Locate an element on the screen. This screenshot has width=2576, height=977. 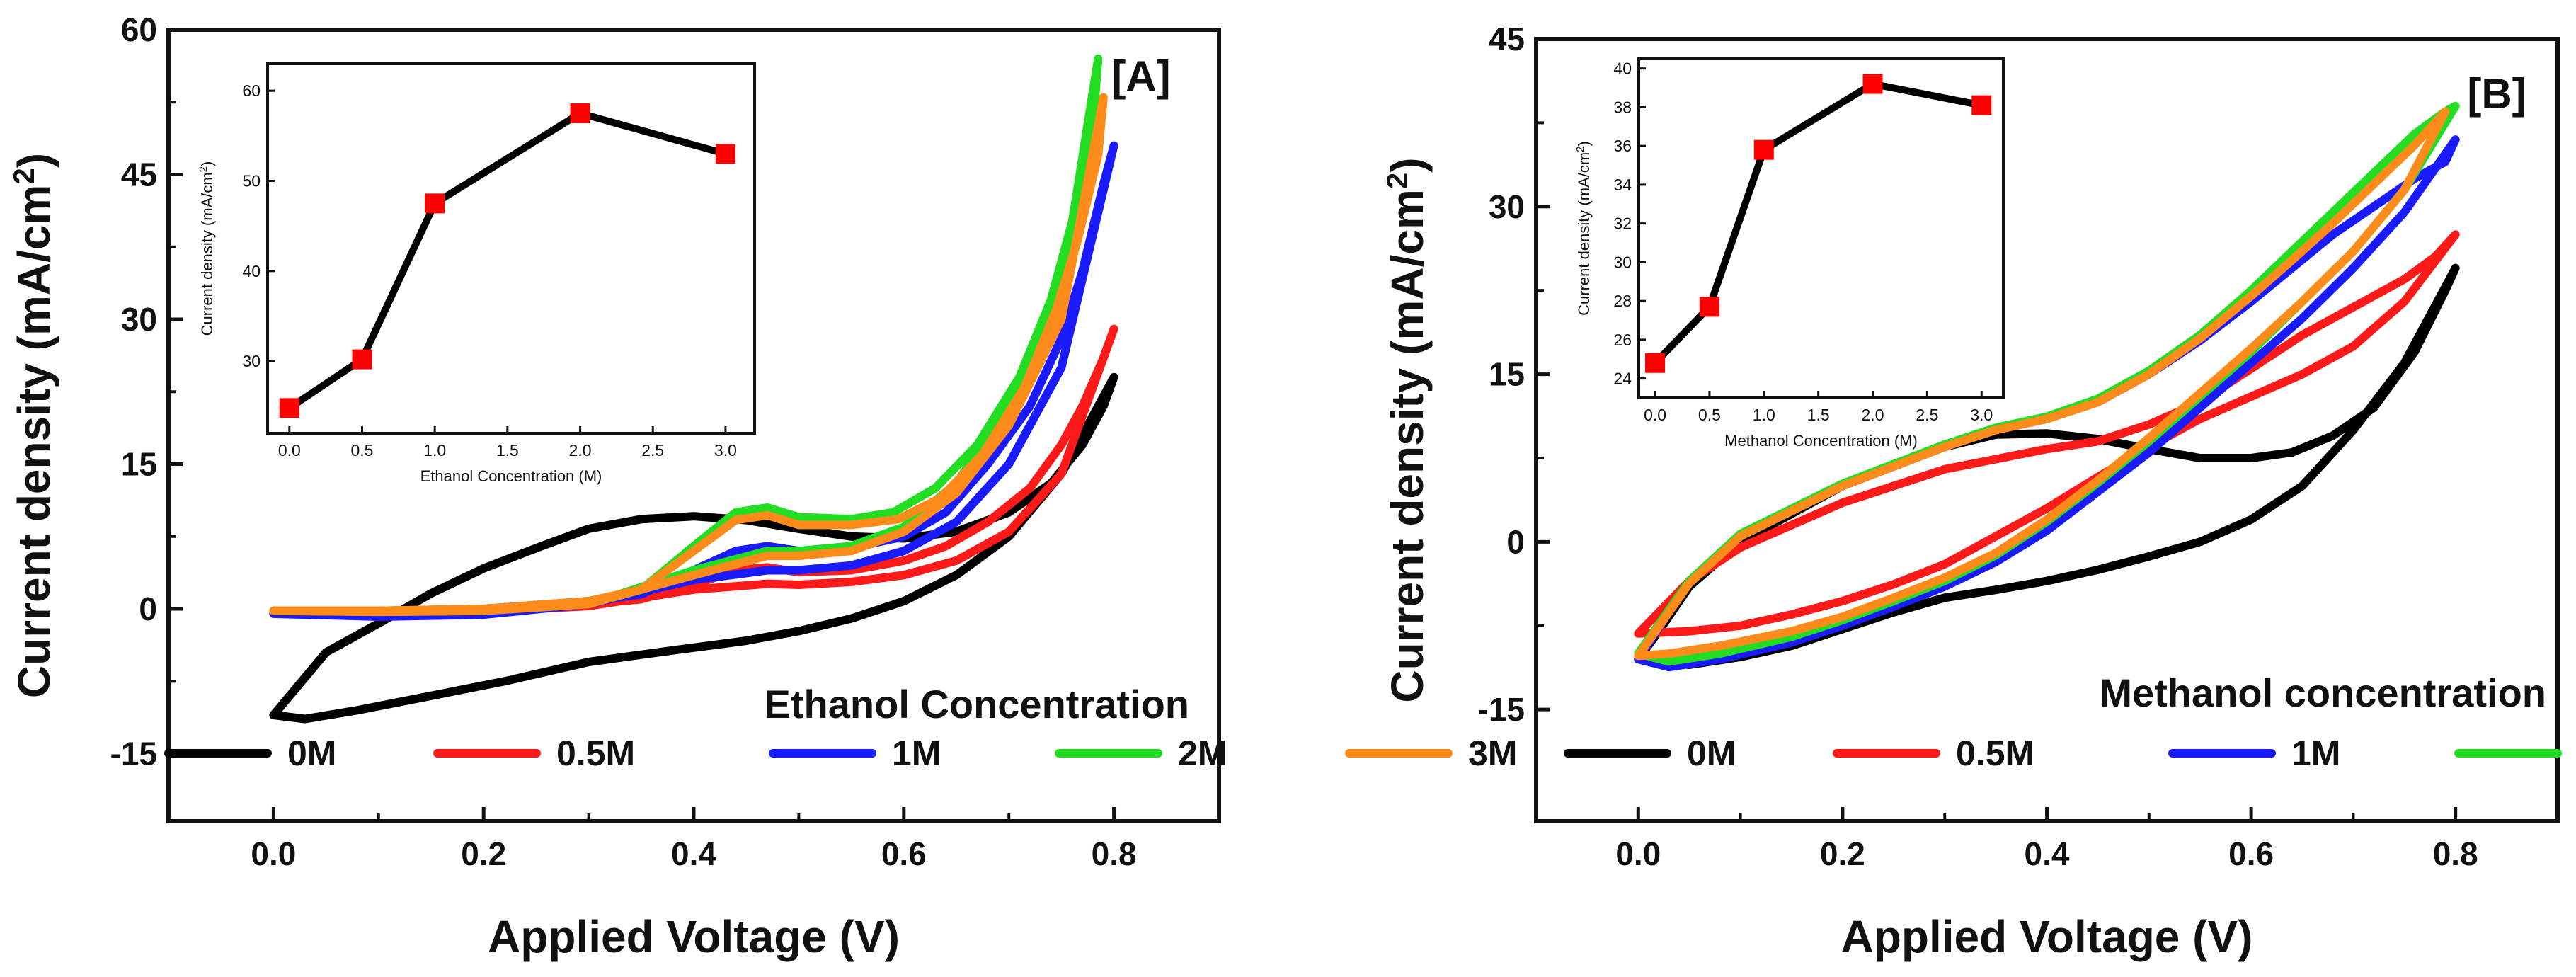
legend-label: 2M is located at coordinates (1202, 753).